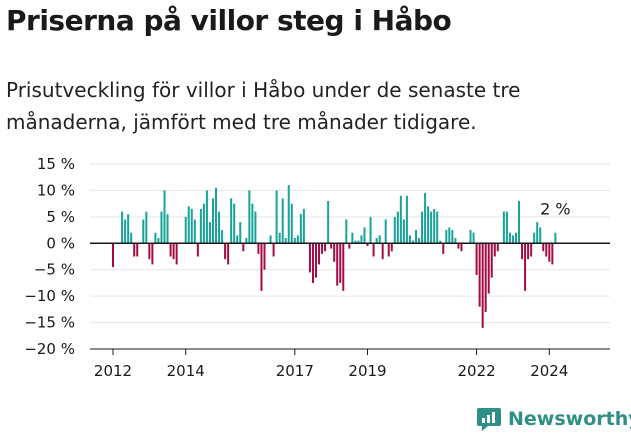 The width and height of the screenshot is (631, 439). I want to click on brand-name: Newsworthy, so click(569, 419).